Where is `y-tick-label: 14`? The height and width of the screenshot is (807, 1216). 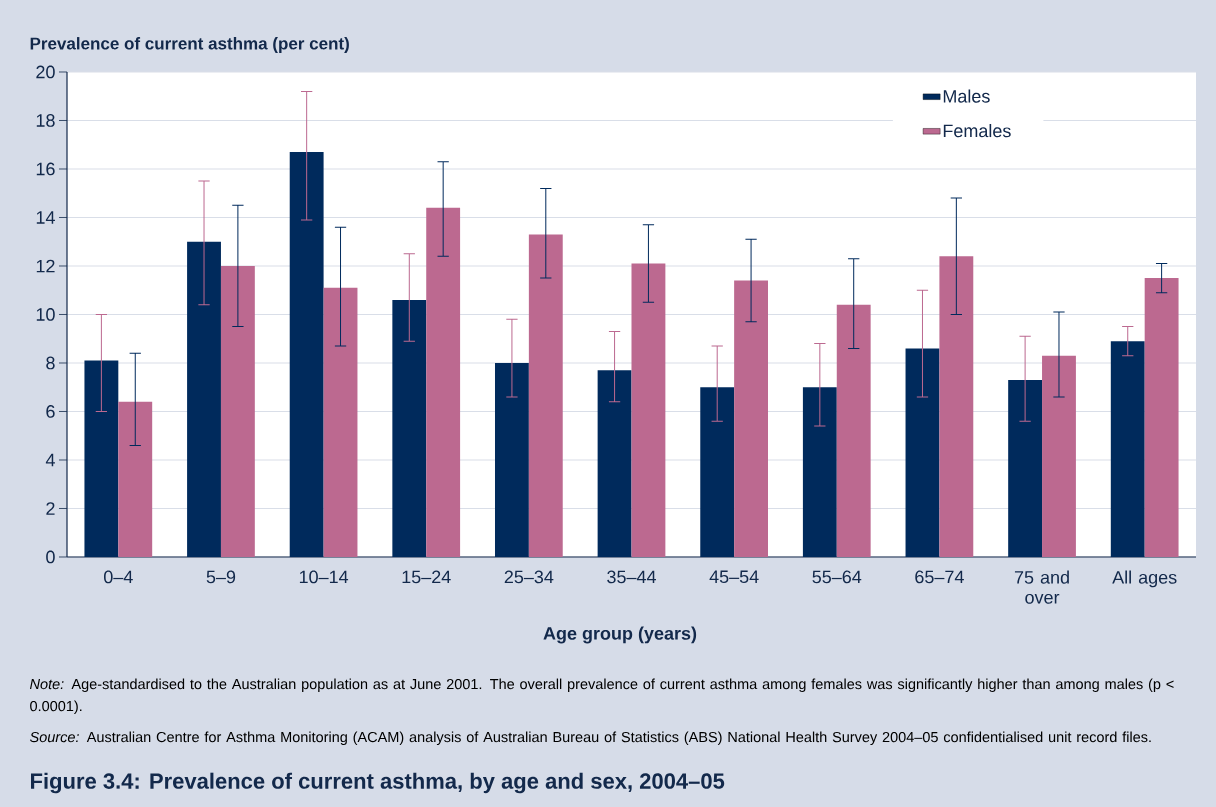
y-tick-label: 14 is located at coordinates (45, 217).